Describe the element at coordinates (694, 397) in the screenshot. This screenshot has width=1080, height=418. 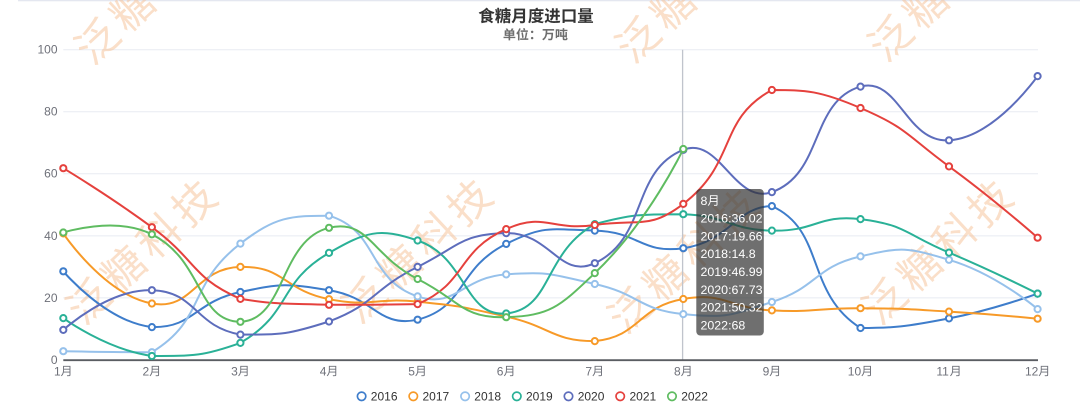
I see `svg-text: 2022` at that location.